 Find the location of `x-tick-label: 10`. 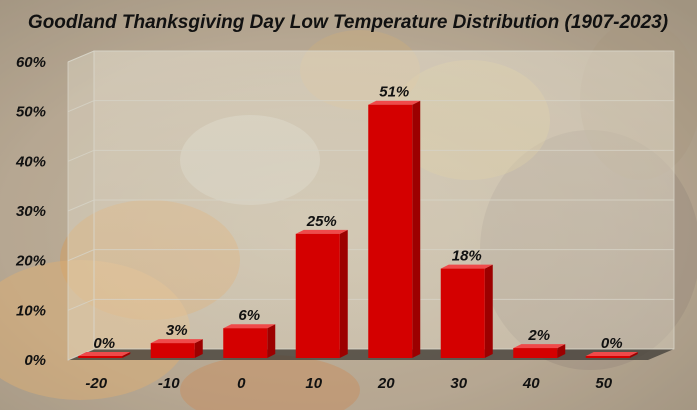

x-tick-label: 10 is located at coordinates (313, 383).